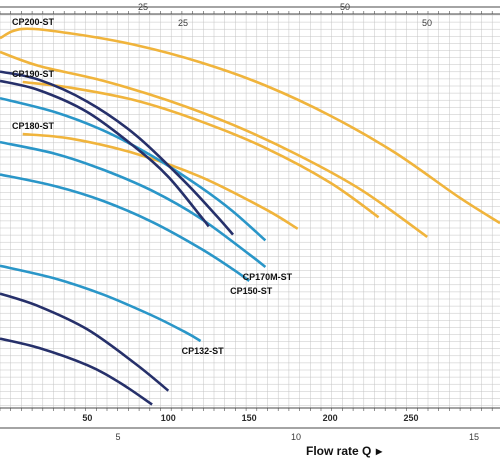  I want to click on bottom-axis-2-tick-label: 15, so click(474, 437).